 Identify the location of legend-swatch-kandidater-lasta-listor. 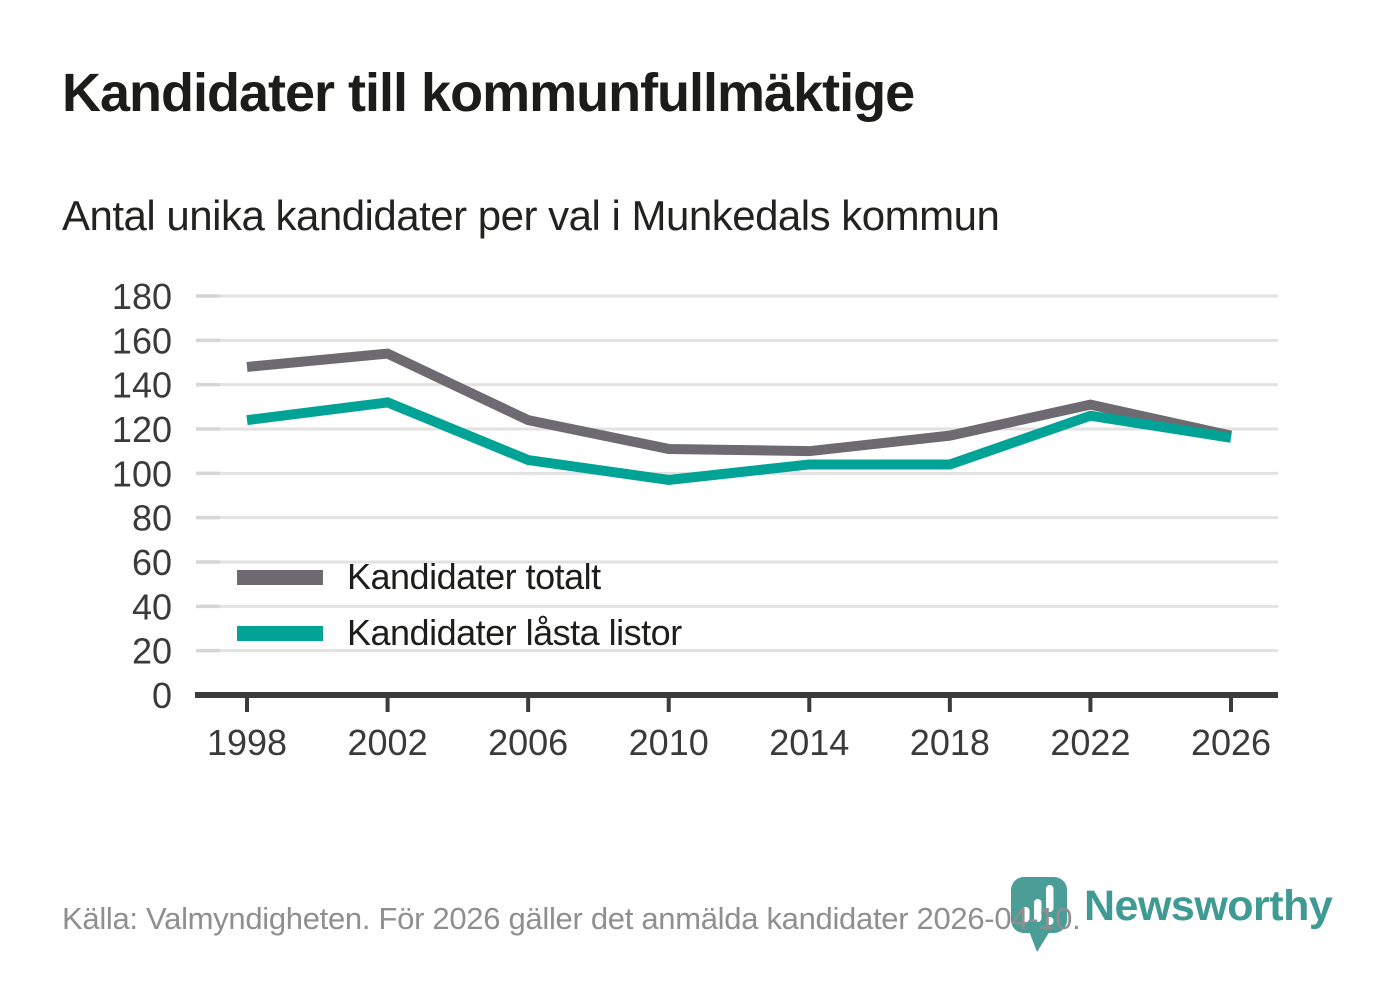
(280, 633).